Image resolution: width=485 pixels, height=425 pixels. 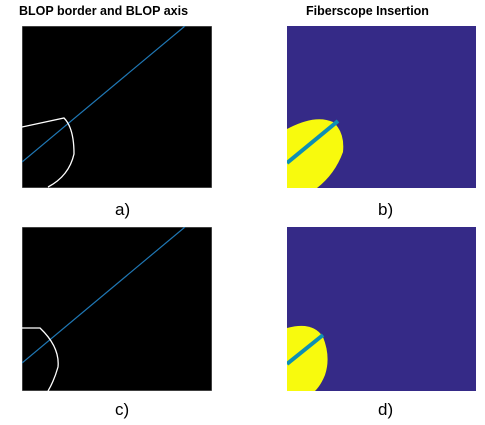 I want to click on caption-d: d), so click(x=386, y=409).